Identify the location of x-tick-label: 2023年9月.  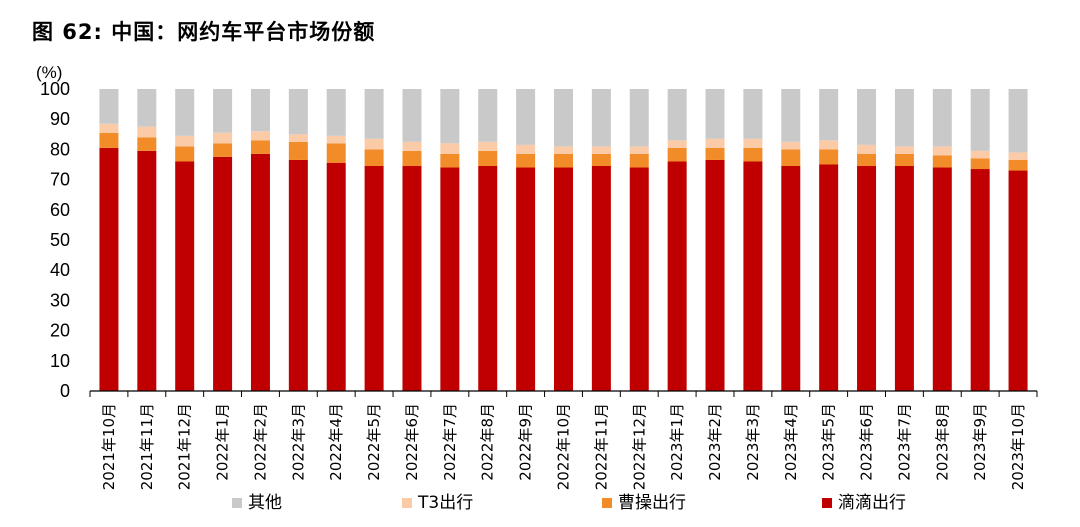
(980, 442).